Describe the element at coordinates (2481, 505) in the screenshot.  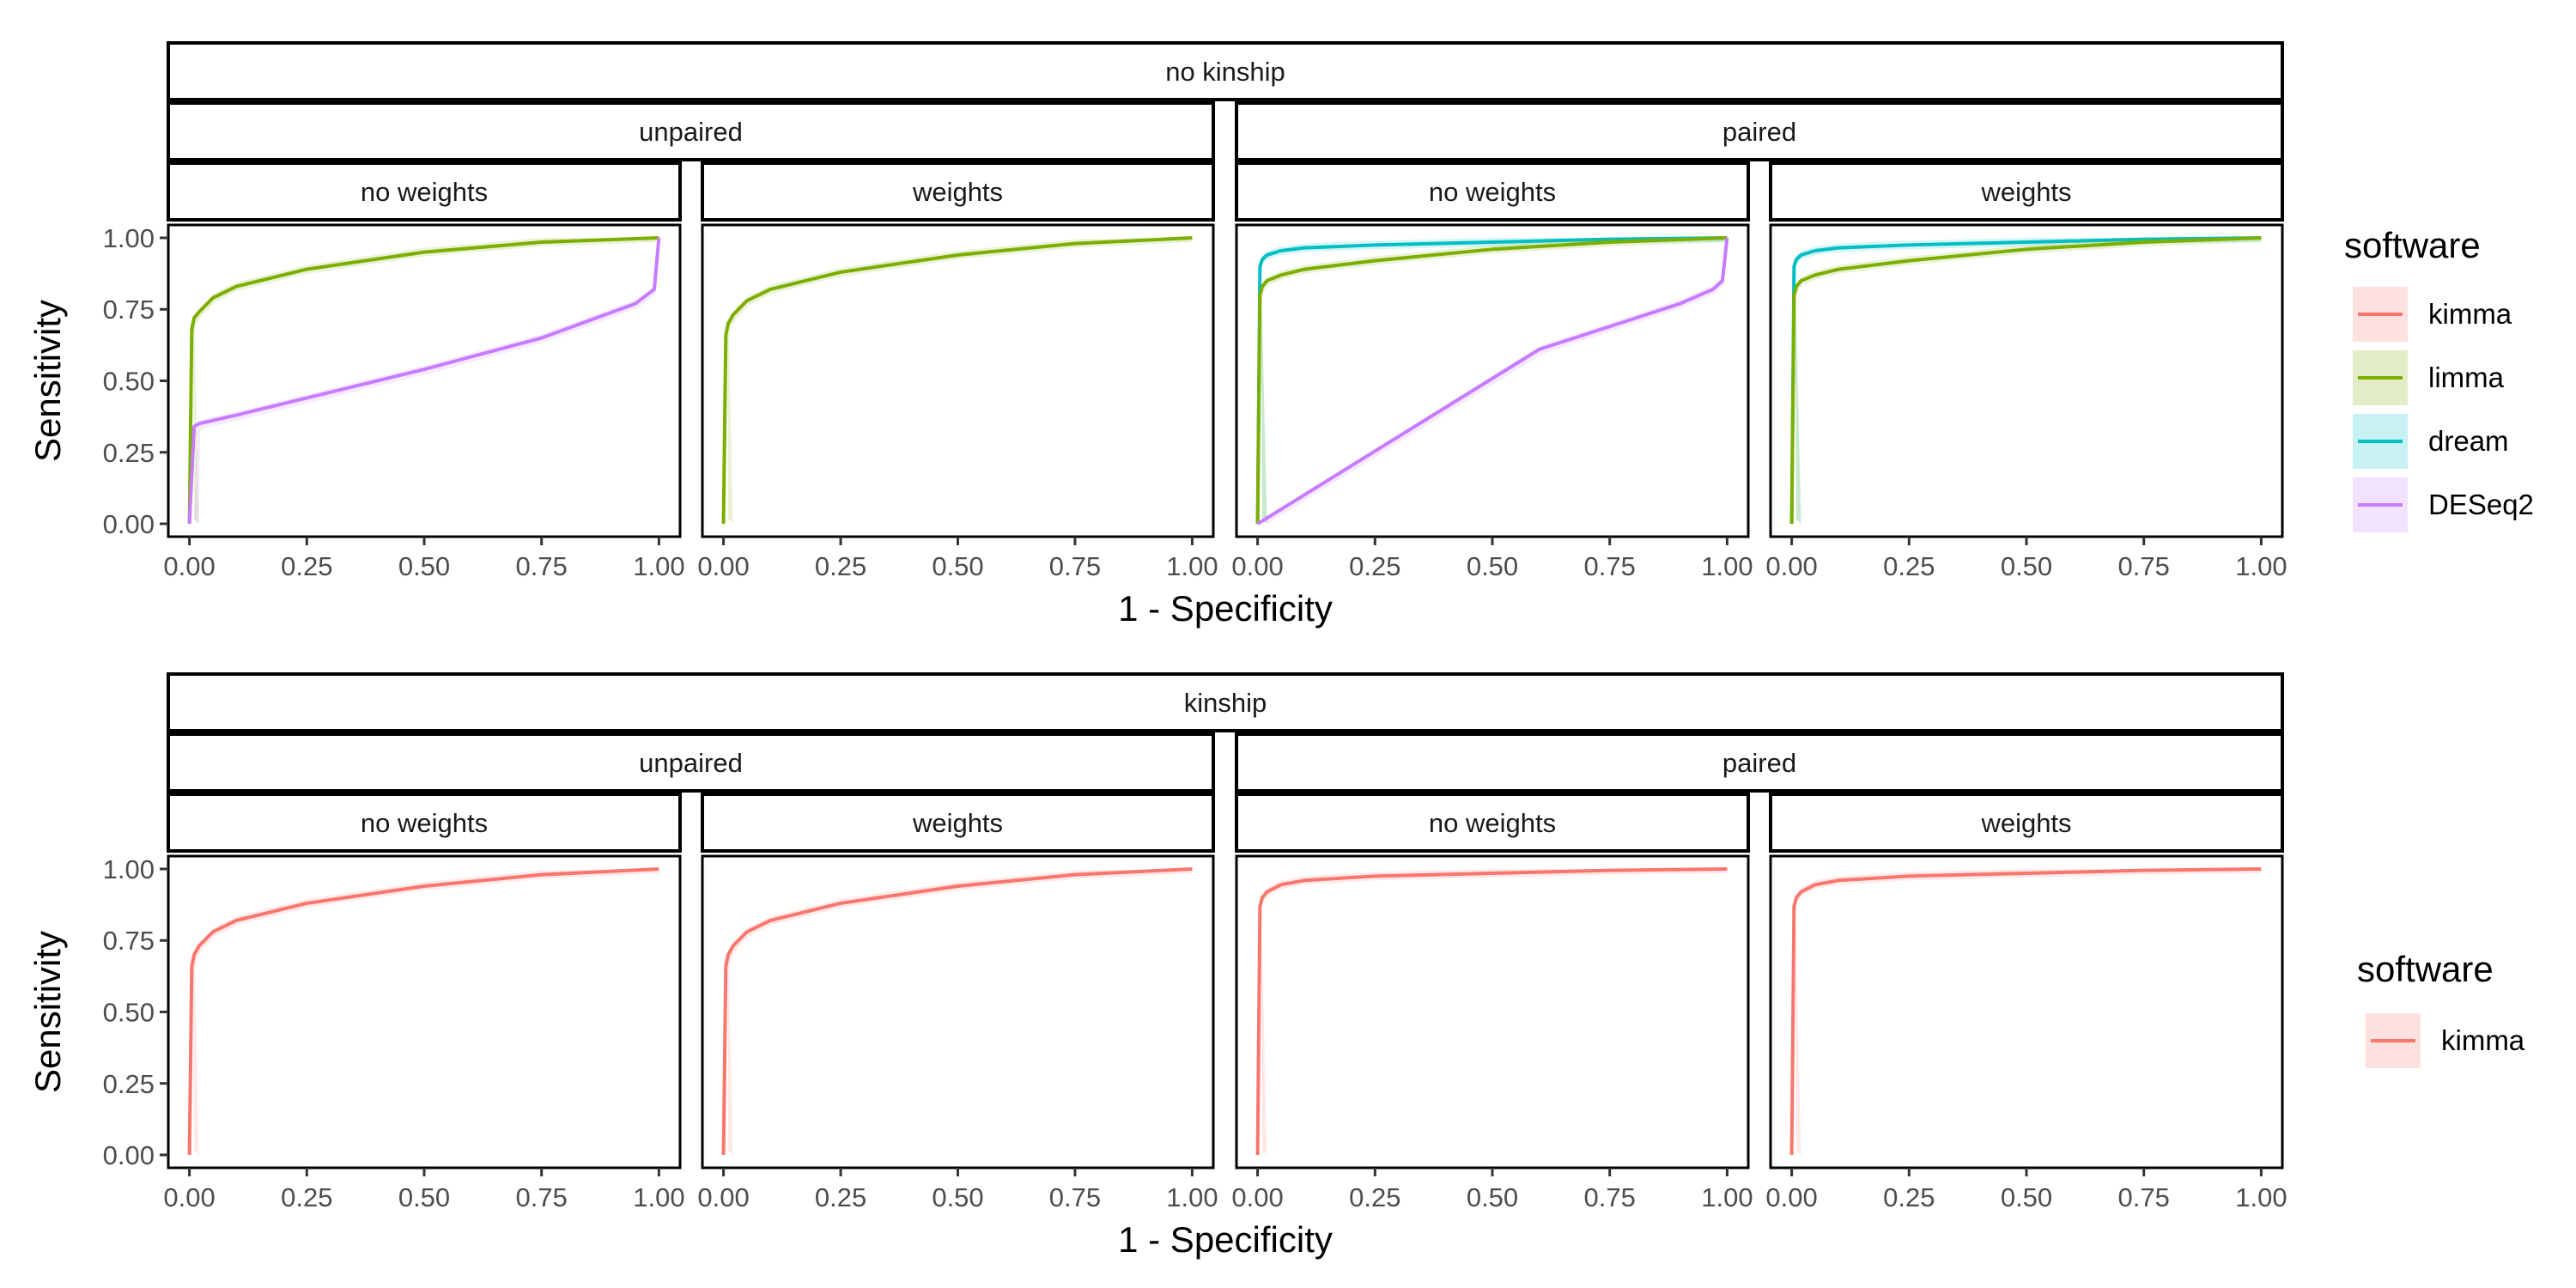
I see `legend-label-DESeq2: DESeq2` at that location.